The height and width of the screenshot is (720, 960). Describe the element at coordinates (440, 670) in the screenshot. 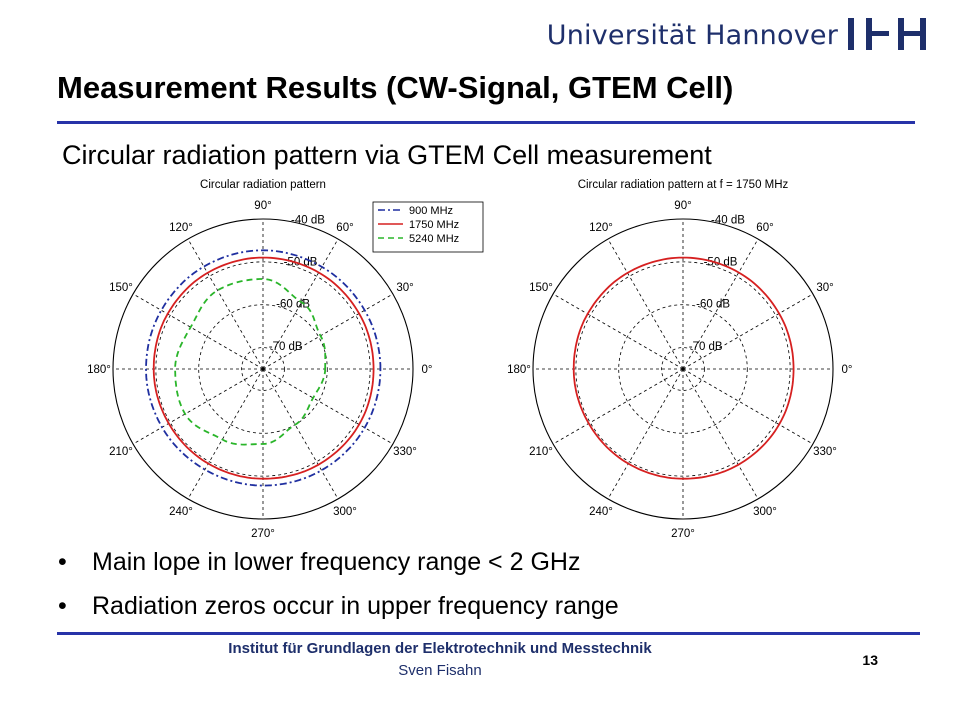

I see `footer-author: Sven Fisahn` at that location.